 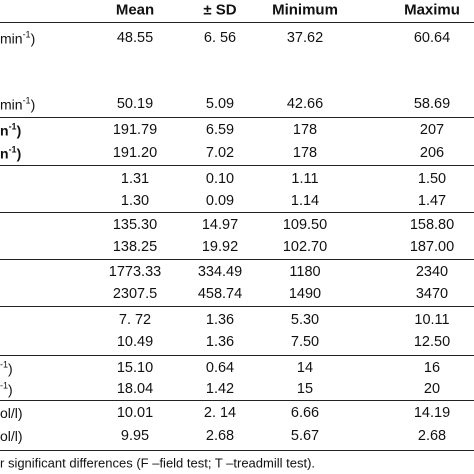 What do you see at coordinates (432, 38) in the screenshot?
I see `cell: 60.64` at bounding box center [432, 38].